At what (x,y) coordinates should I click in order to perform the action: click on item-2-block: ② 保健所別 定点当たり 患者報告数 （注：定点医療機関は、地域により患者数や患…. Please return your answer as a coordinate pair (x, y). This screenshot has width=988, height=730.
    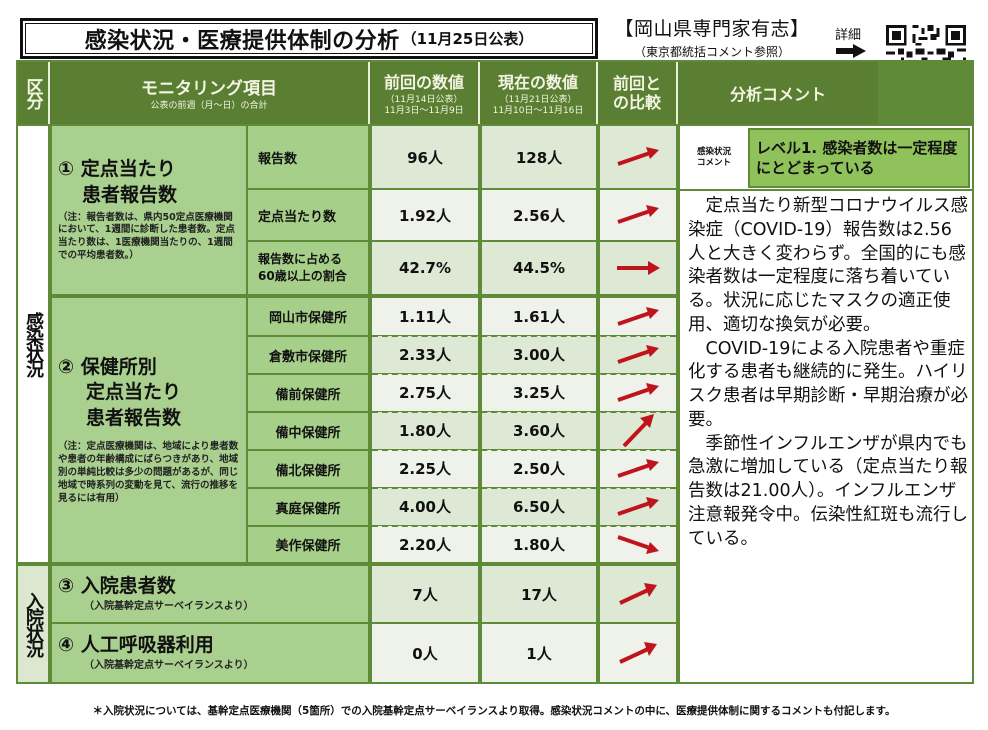
    Looking at the image, I should click on (149, 430).